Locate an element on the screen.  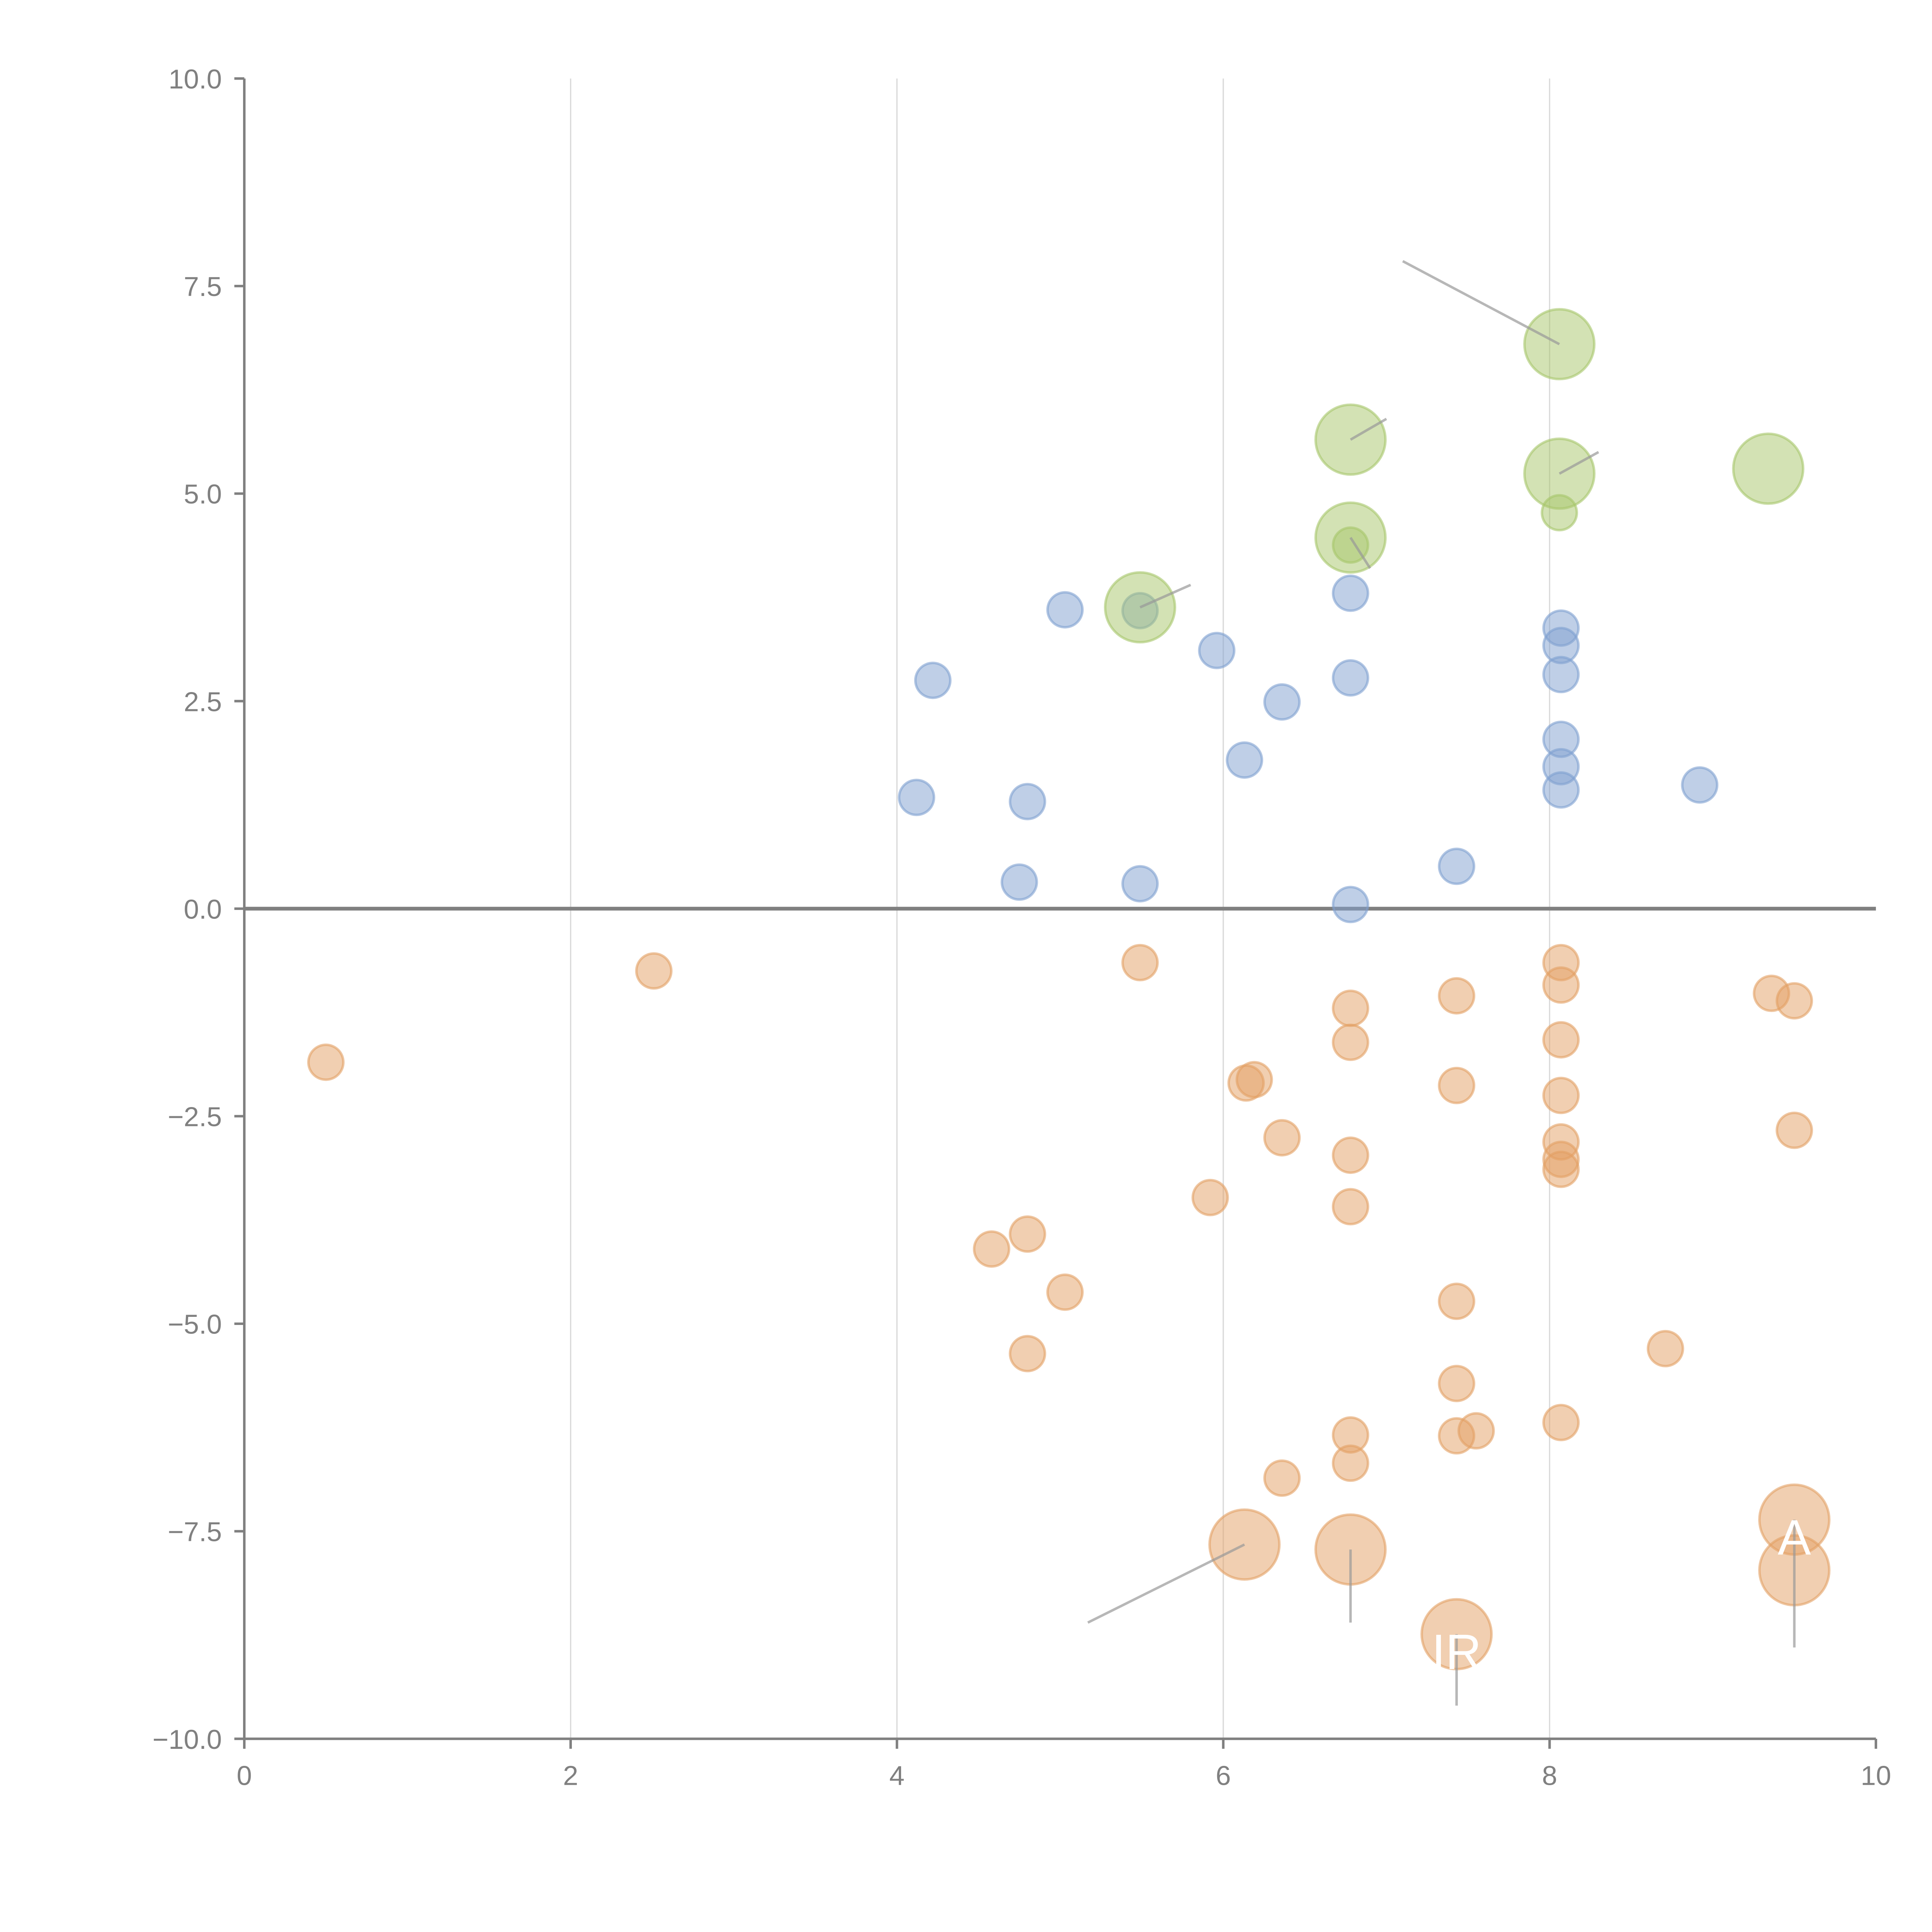
y-tick-label: 5.0 is located at coordinates (203, 495).